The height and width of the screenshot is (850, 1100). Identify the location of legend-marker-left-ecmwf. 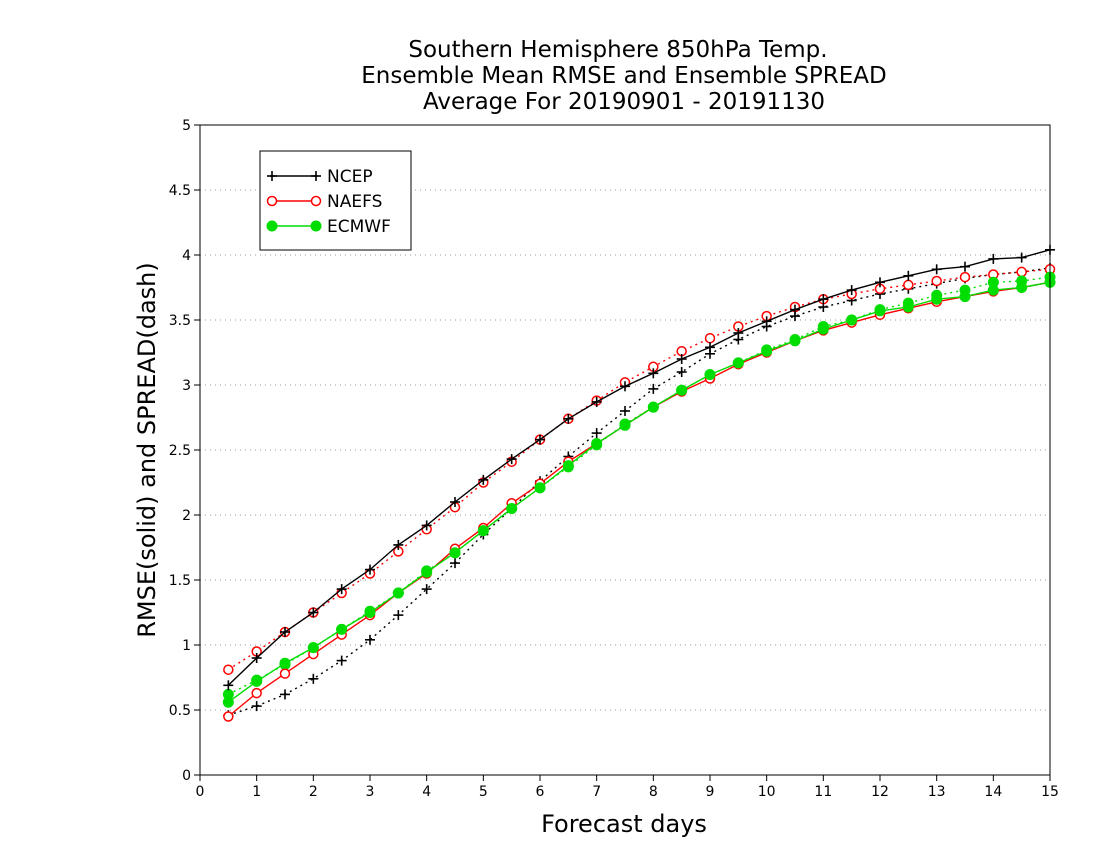
(272, 226).